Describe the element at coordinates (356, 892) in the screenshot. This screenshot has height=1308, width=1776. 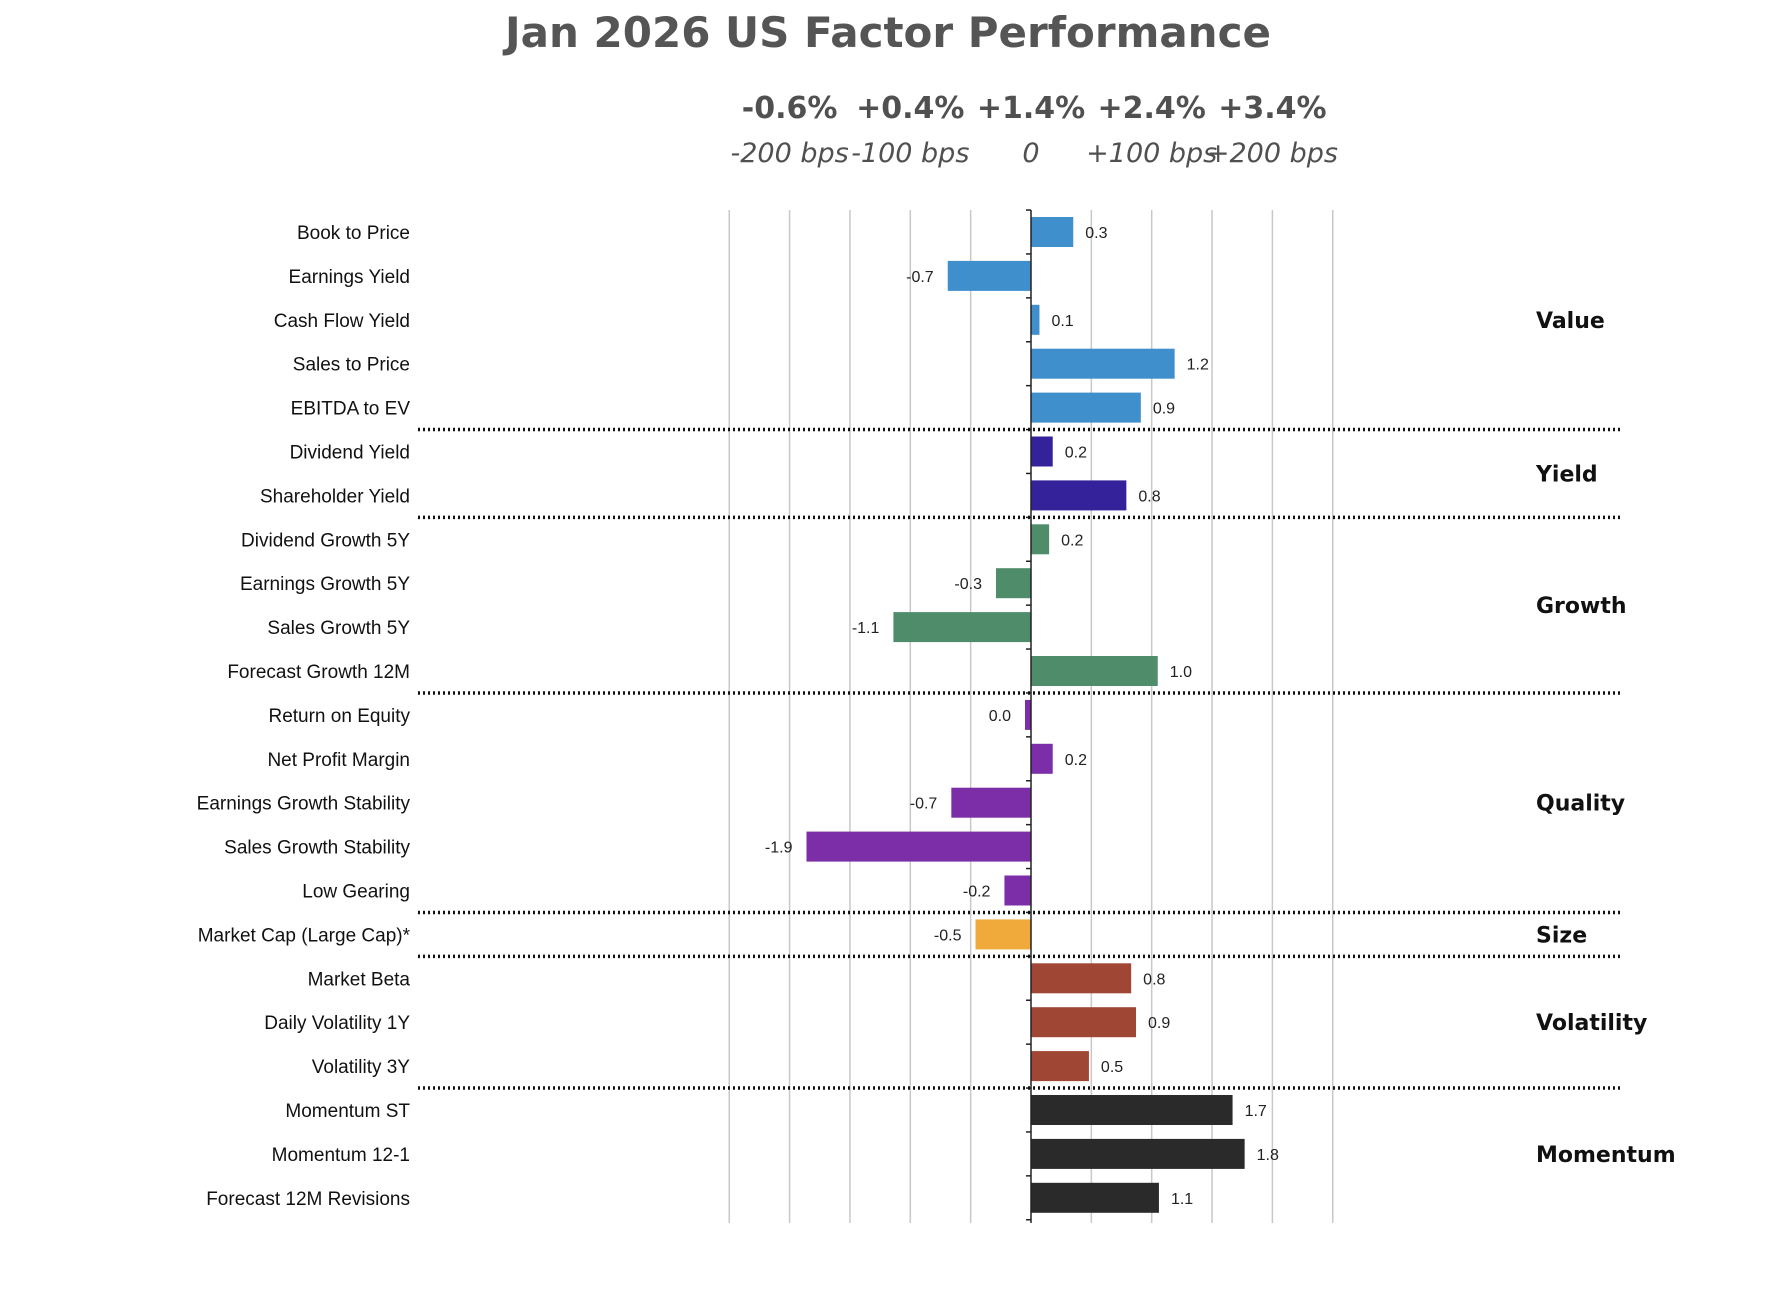
I see `factor-label: Low Gearing` at that location.